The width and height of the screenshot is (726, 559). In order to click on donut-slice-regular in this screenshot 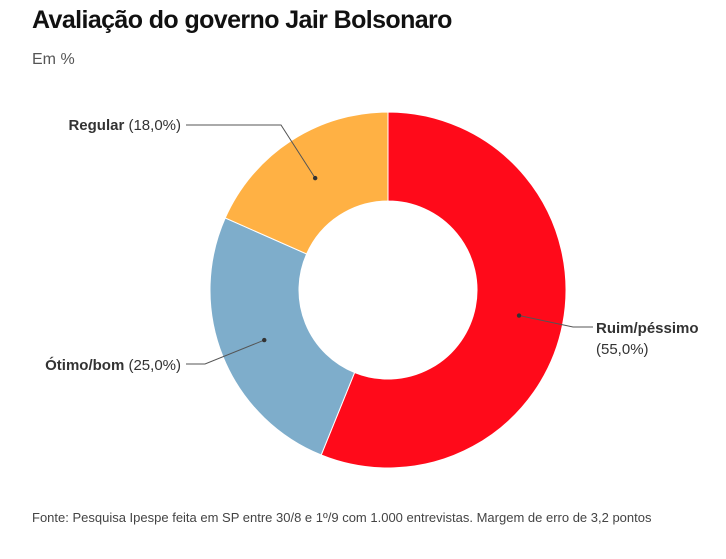, I will do `click(306, 183)`.